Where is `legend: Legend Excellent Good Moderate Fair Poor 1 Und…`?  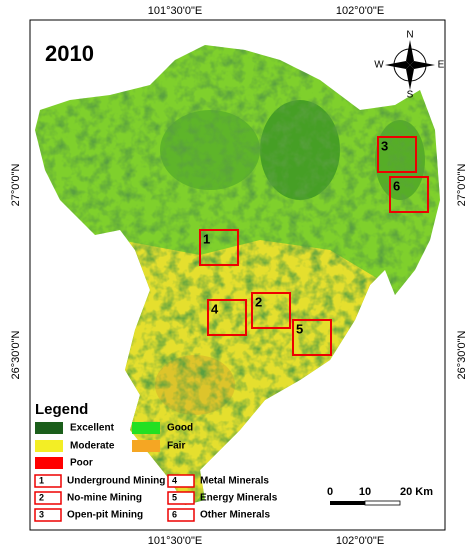 legend: Legend Excellent Good Moderate Fair Poor 1 Und… is located at coordinates (156, 461).